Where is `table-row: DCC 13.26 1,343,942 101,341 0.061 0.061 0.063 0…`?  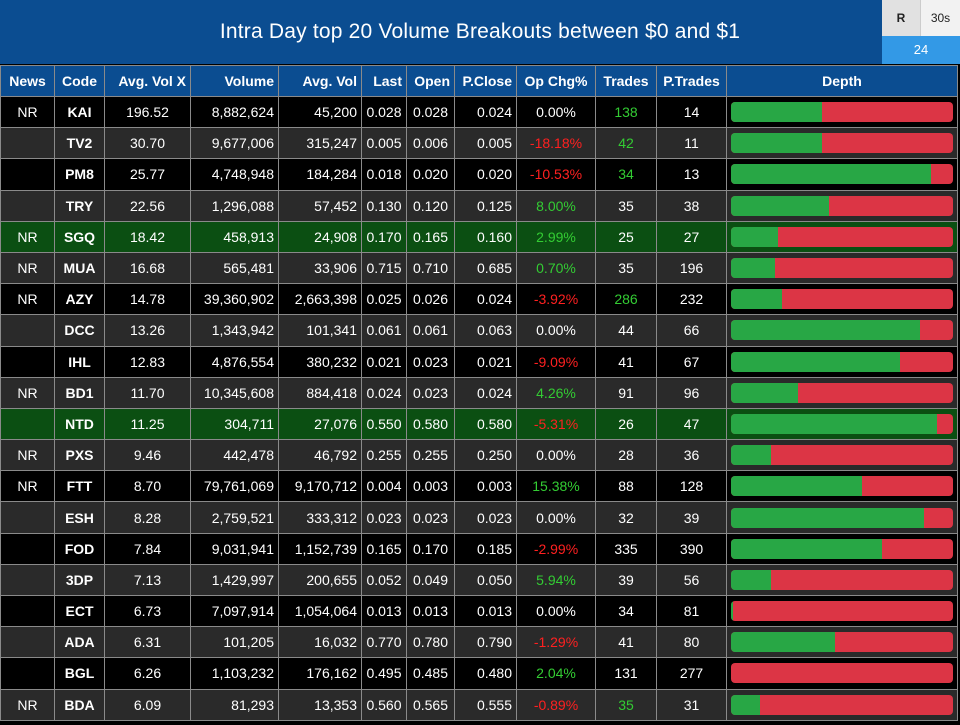 table-row: DCC 13.26 1,343,942 101,341 0.061 0.061 0.063 0… is located at coordinates (479, 330).